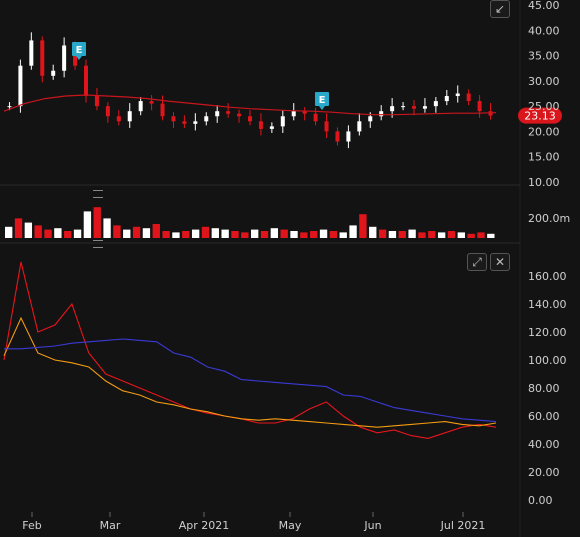 The height and width of the screenshot is (537, 580). I want to click on price-axis-tick-label: 45.00, so click(544, 6).